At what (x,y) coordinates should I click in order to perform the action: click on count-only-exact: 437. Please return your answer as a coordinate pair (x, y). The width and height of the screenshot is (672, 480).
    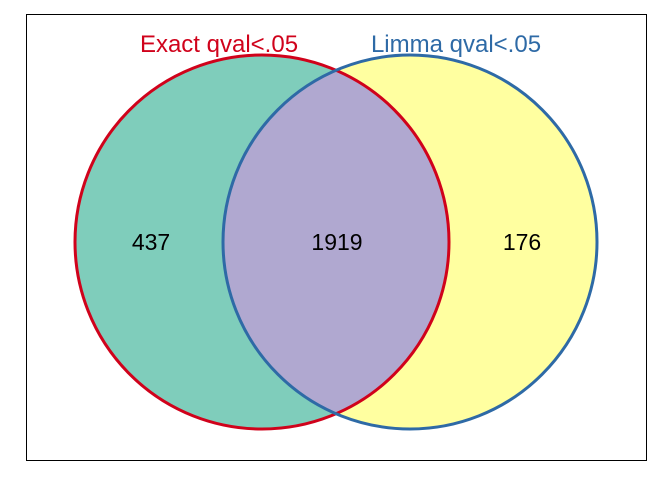
    Looking at the image, I should click on (151, 242).